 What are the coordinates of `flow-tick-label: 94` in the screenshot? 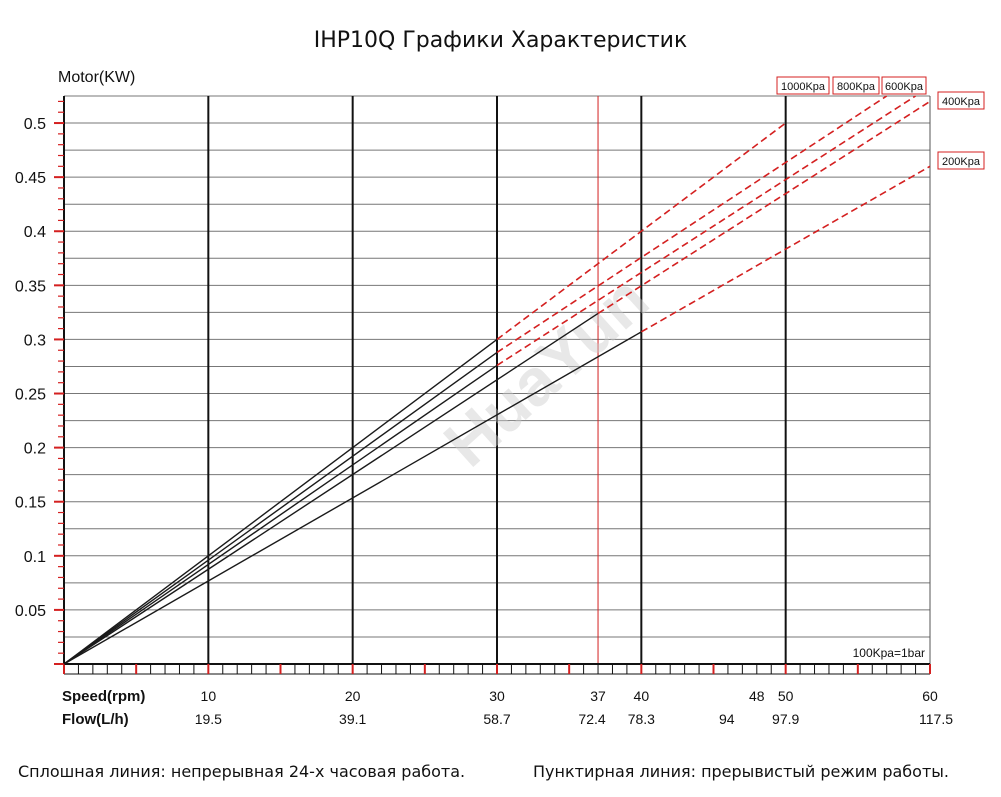 It's located at (727, 719).